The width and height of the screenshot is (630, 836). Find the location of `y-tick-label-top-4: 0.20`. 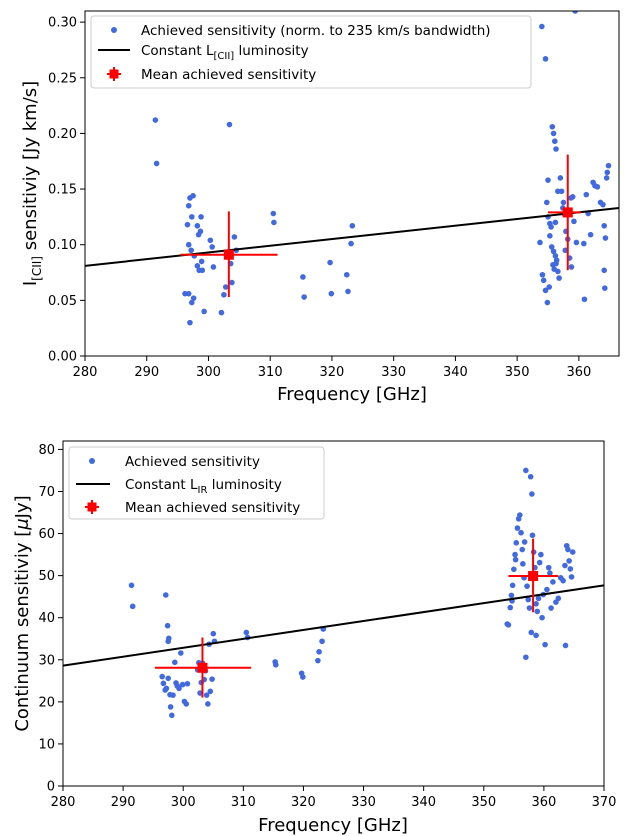

y-tick-label-top-4: 0.20 is located at coordinates (62, 134).